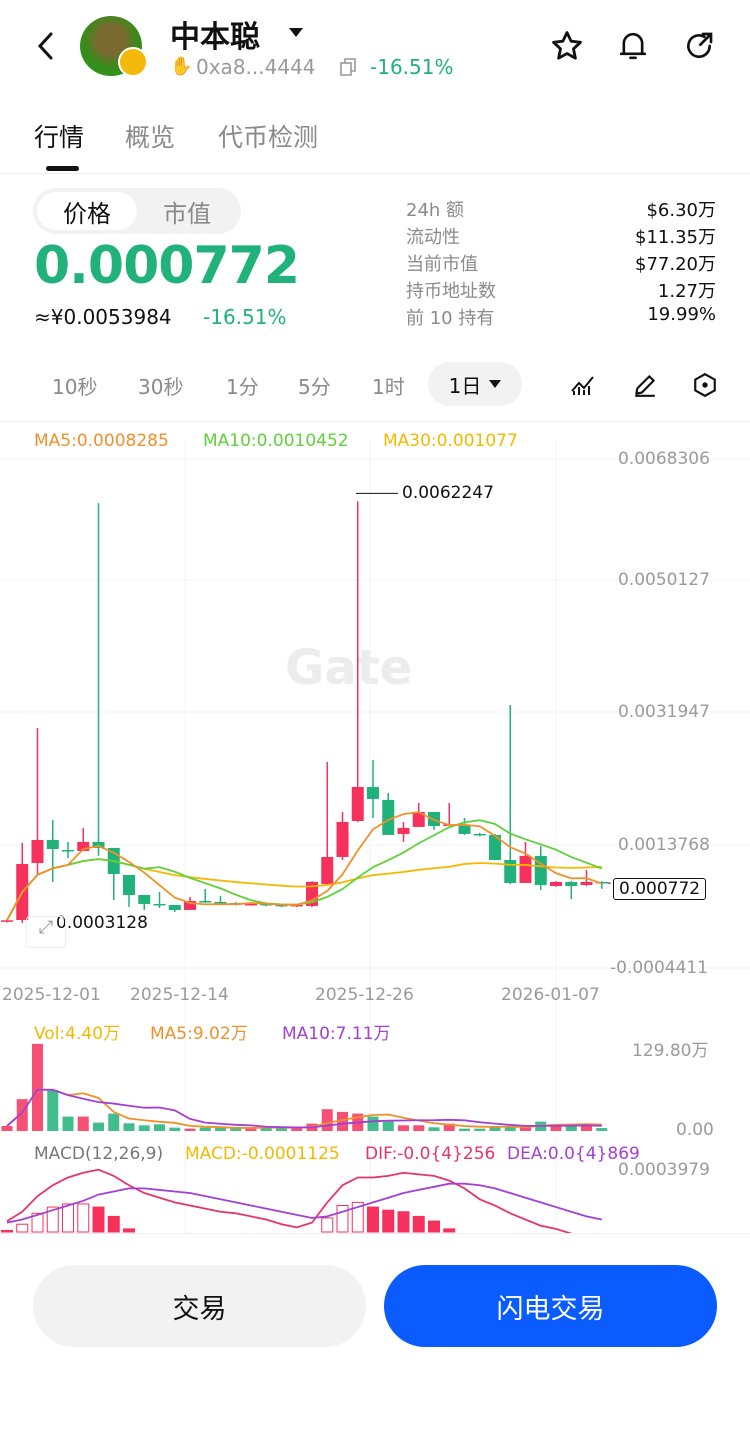  I want to click on price-cny: ≈¥0.0053984, so click(103, 317).